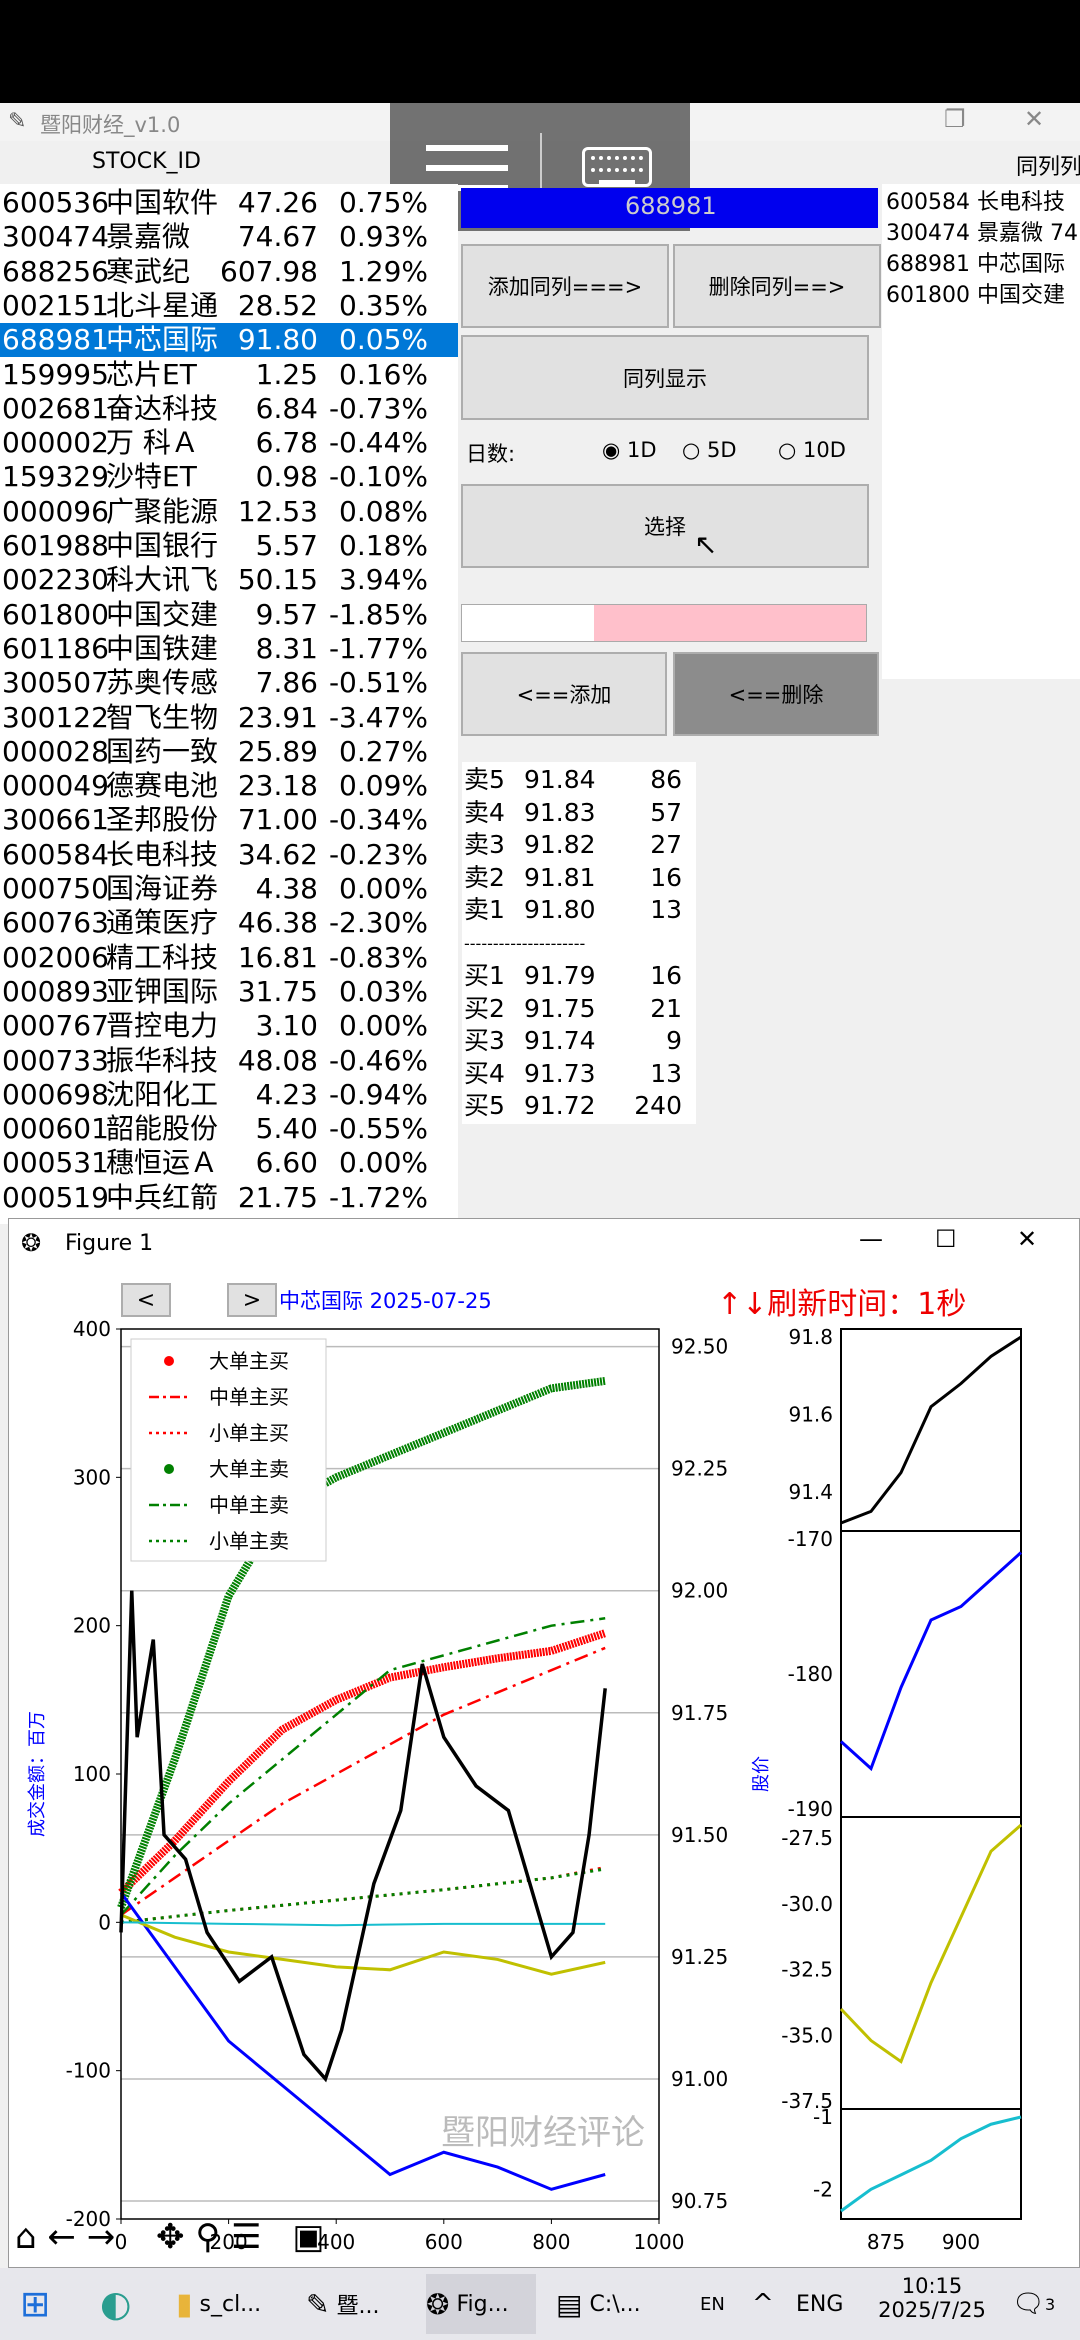 This screenshot has height=2340, width=1080. I want to click on stock-row: 600763 通策医疗 46.38 -2.30%, so click(229, 923).